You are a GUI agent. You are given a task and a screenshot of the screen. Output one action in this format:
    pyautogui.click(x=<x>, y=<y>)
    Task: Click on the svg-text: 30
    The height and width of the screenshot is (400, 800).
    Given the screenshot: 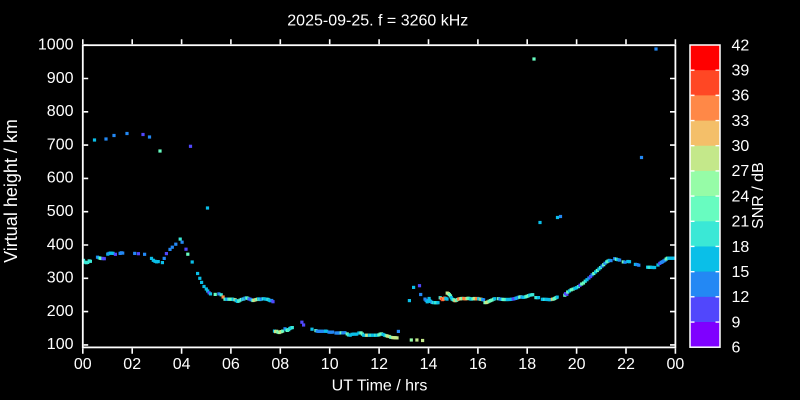 What is the action you would take?
    pyautogui.click(x=741, y=146)
    